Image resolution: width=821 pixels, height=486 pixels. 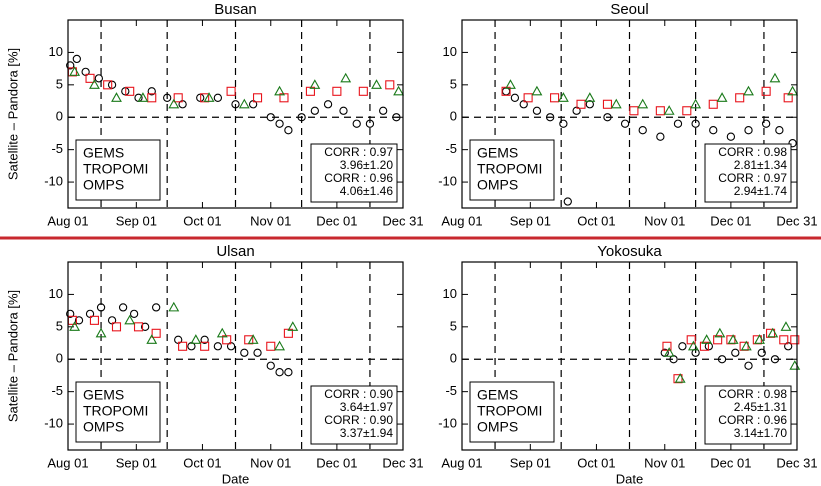 I want to click on stats-box, so click(x=354, y=415).